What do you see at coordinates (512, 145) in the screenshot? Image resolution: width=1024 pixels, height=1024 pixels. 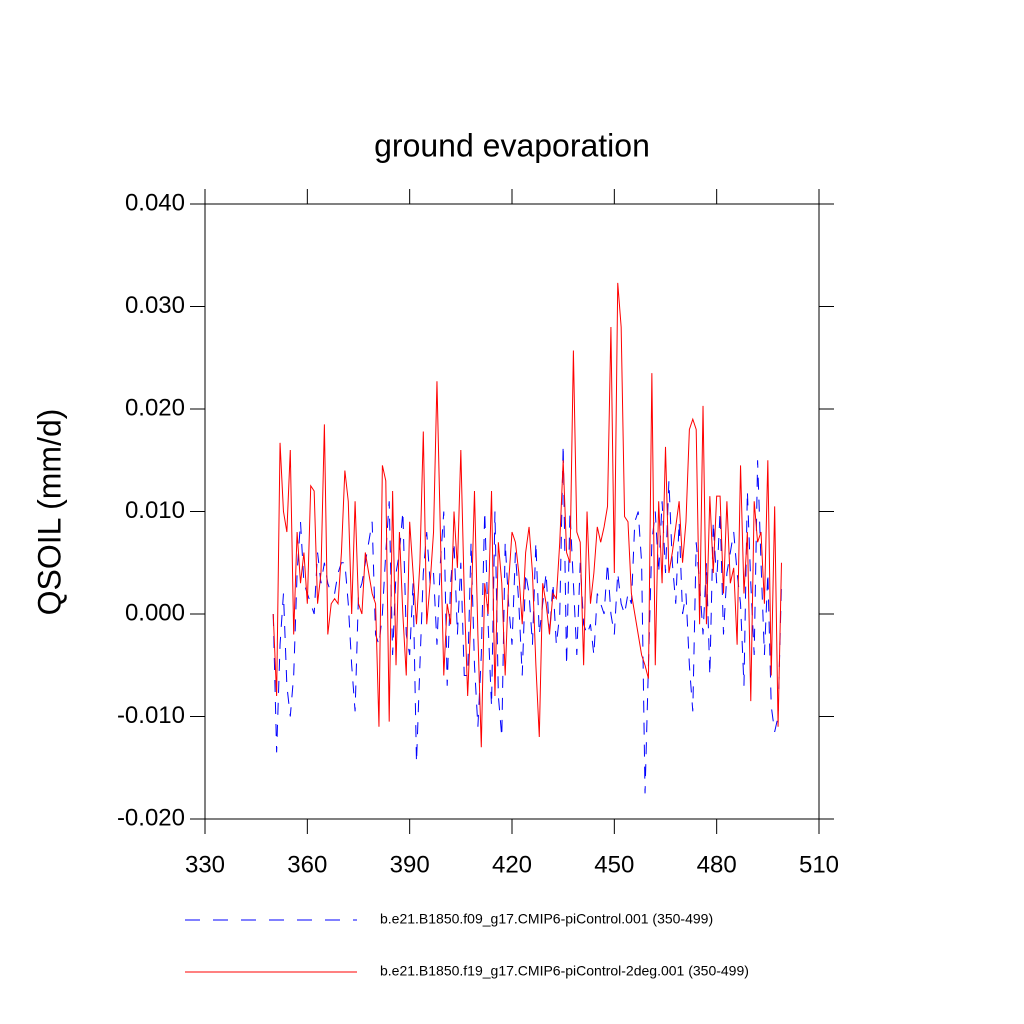 I see `chart-title: ground evaporation` at bounding box center [512, 145].